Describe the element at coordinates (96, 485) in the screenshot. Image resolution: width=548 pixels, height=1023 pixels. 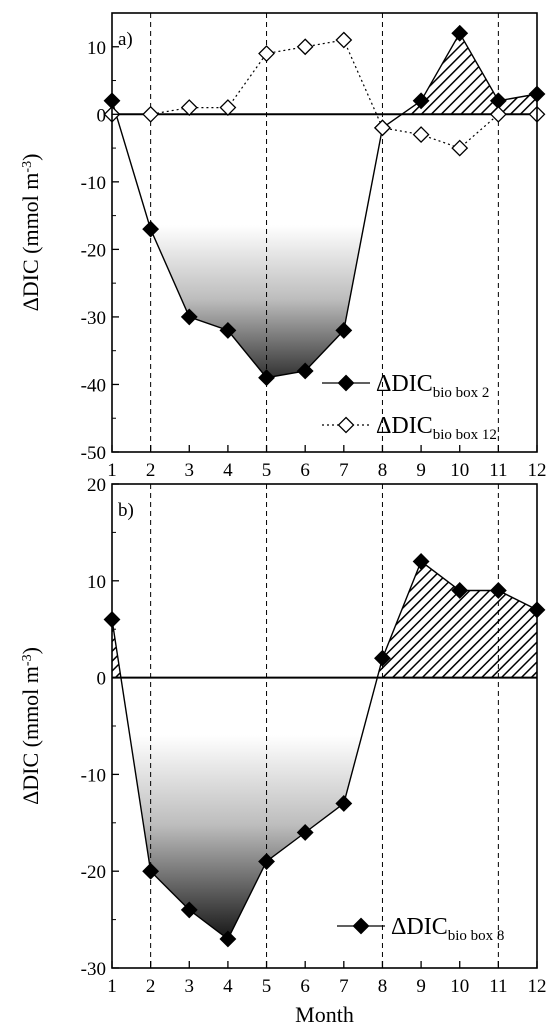
I see `y-tick-label: 20` at that location.